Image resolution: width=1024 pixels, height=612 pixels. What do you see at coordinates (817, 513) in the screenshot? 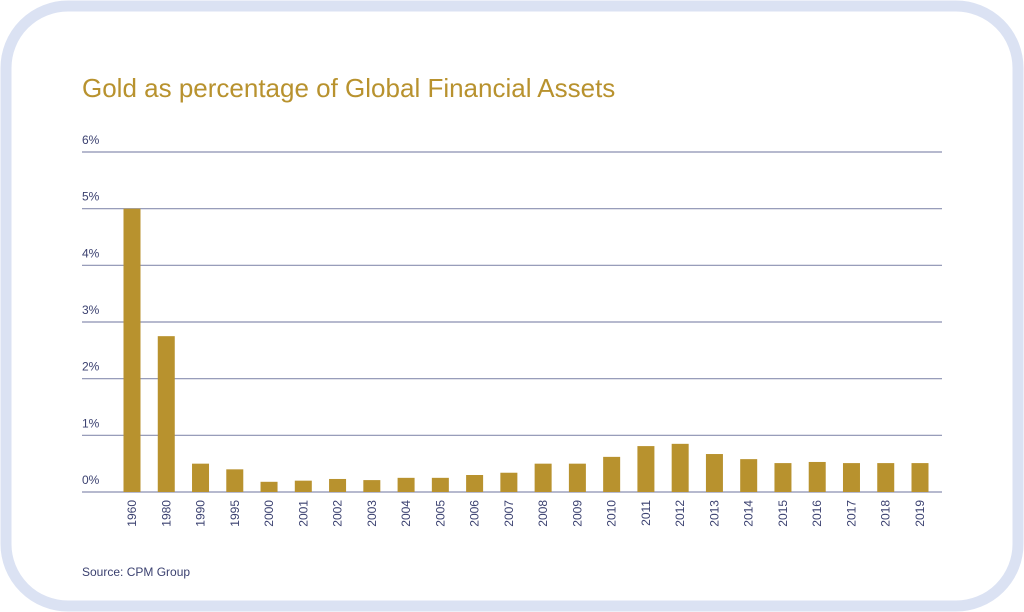
I see `x-tick-label: 2016` at bounding box center [817, 513].